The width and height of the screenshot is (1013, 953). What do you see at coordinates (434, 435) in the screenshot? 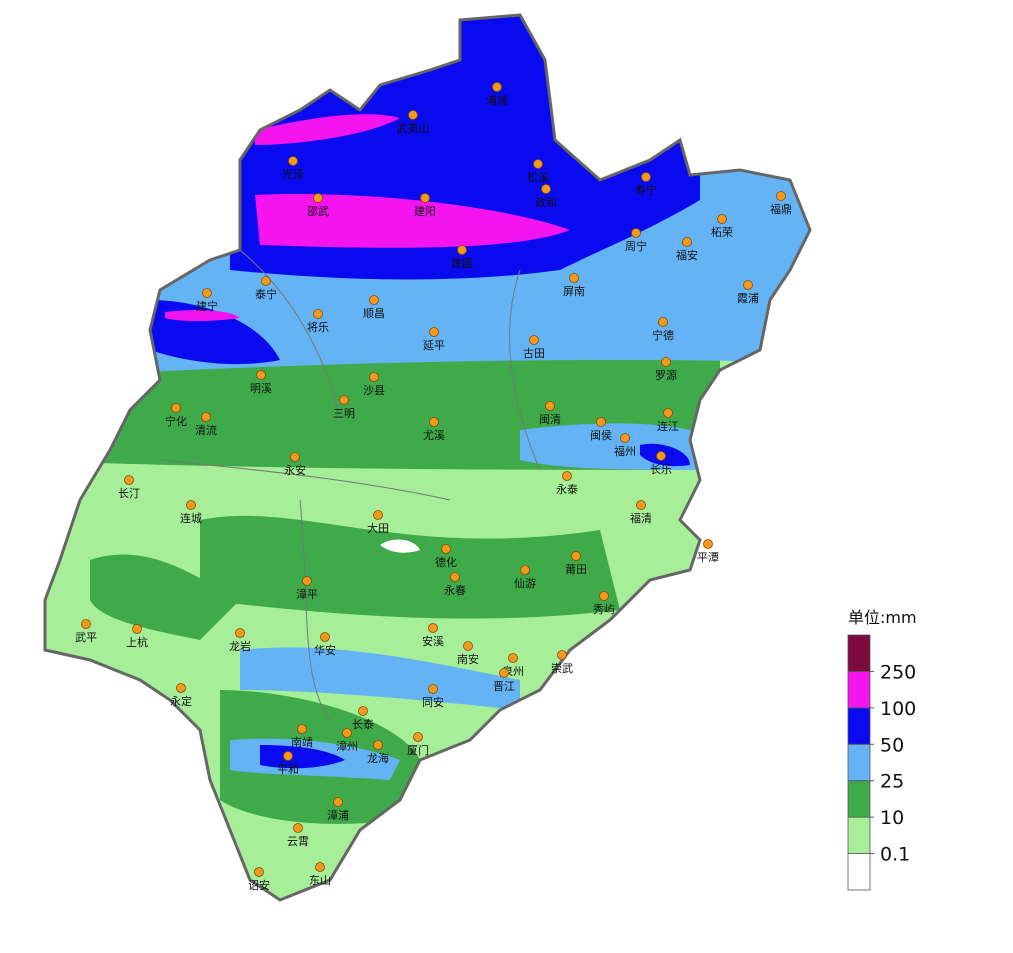
I see `city-label: 尤溪` at bounding box center [434, 435].